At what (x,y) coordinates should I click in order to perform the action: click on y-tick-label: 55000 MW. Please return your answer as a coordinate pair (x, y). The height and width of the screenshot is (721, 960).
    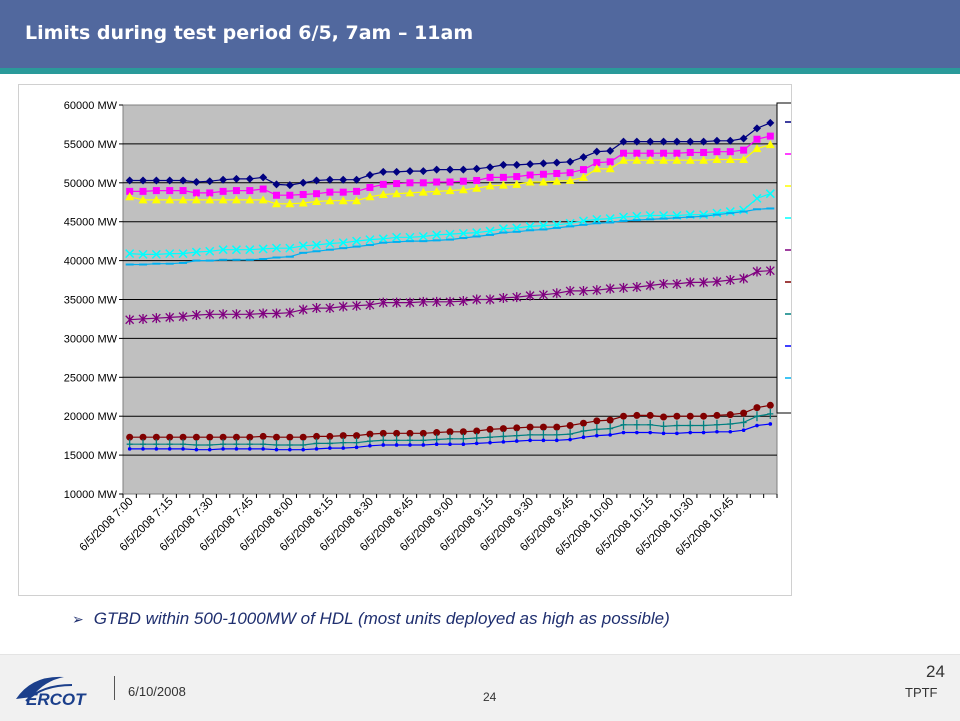
    Looking at the image, I should click on (91, 145).